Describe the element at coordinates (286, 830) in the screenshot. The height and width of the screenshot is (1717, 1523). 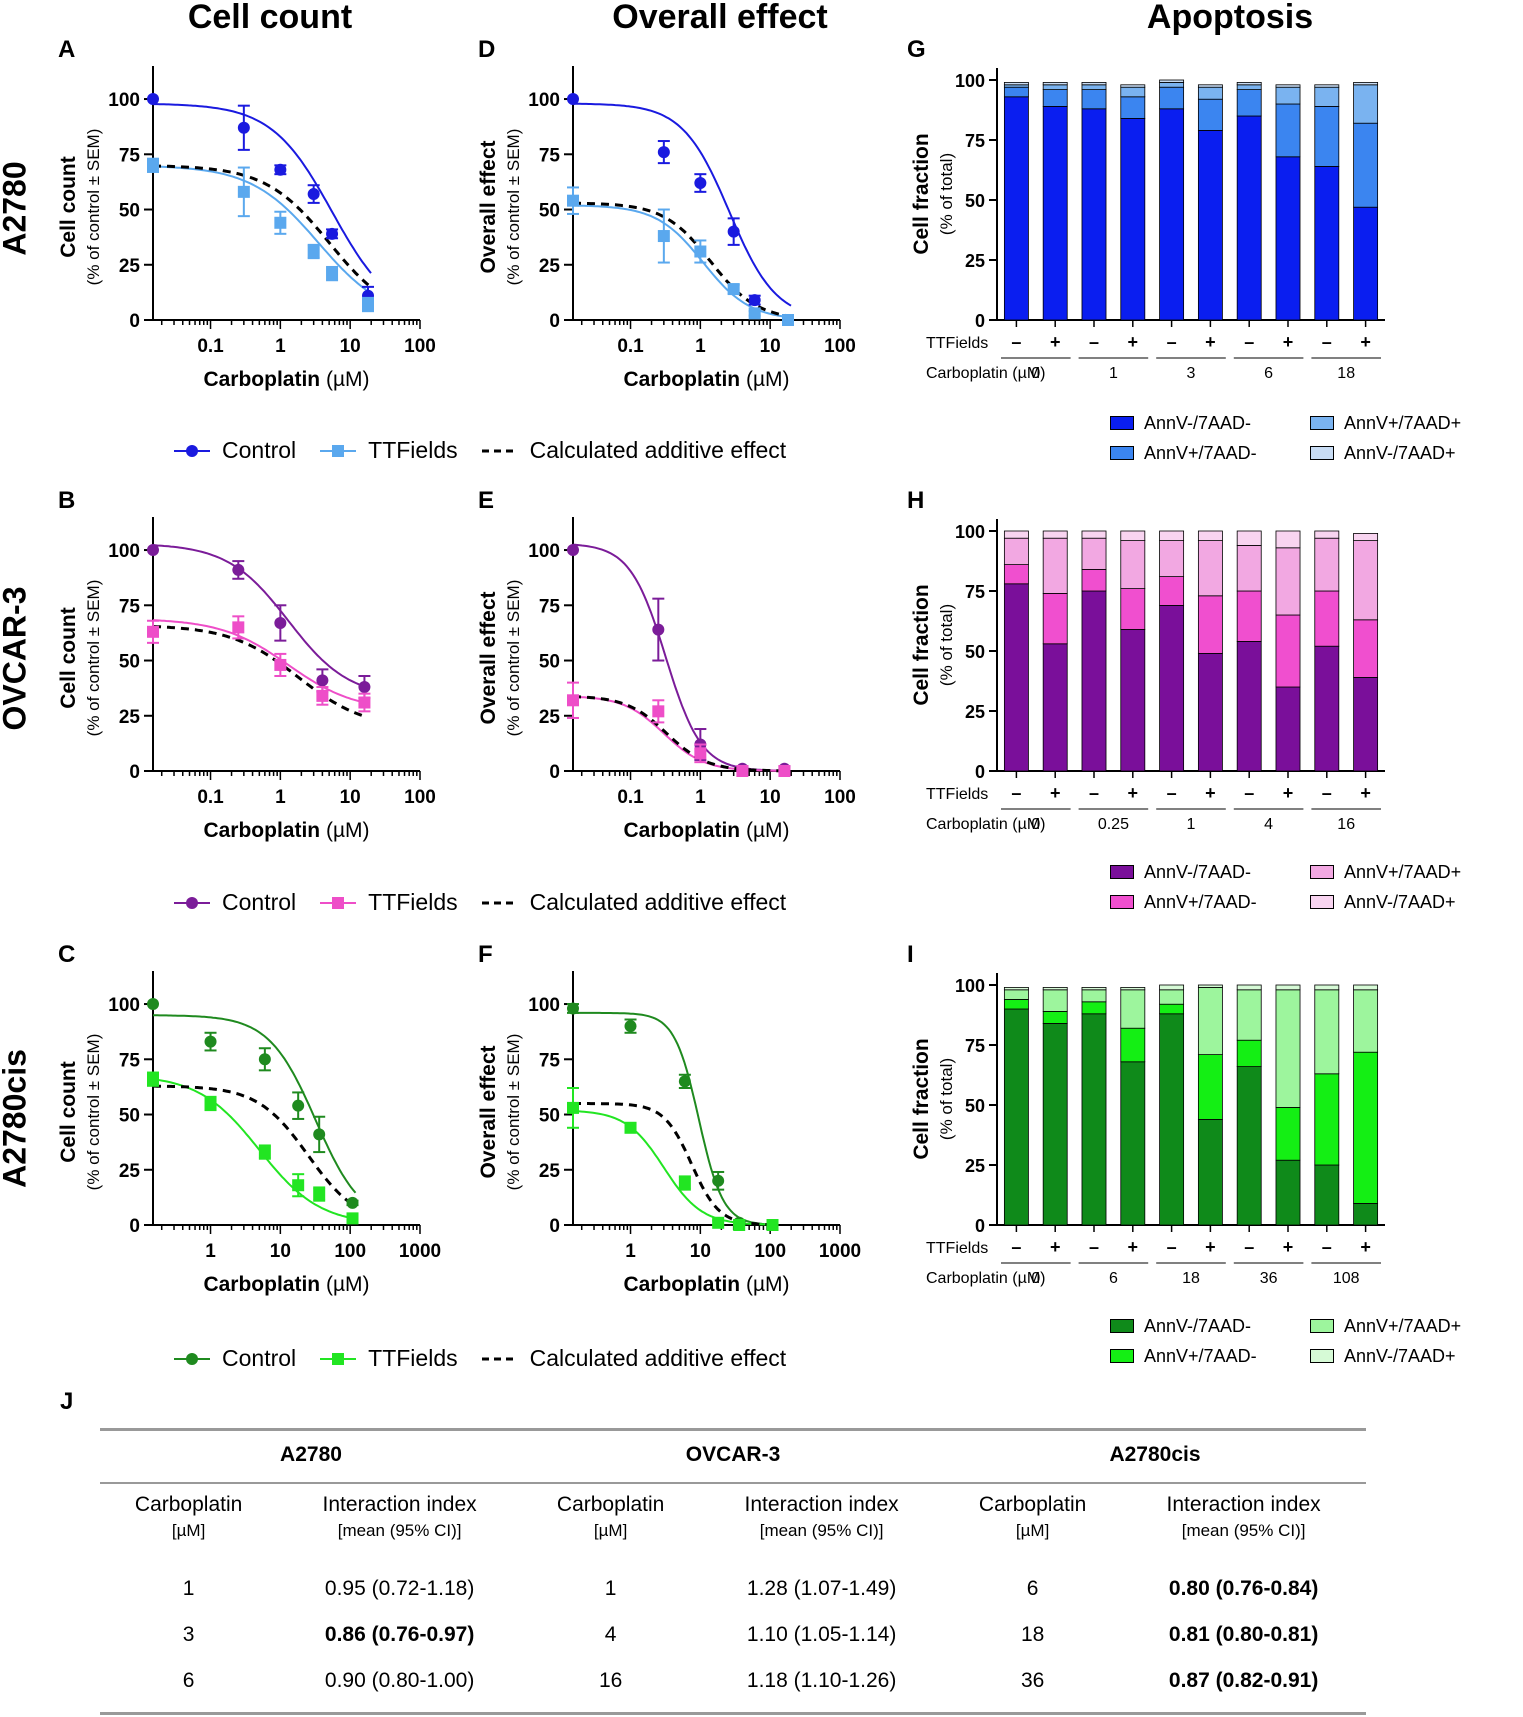
I see `x-axis-label: Carboplatin (µM)` at that location.